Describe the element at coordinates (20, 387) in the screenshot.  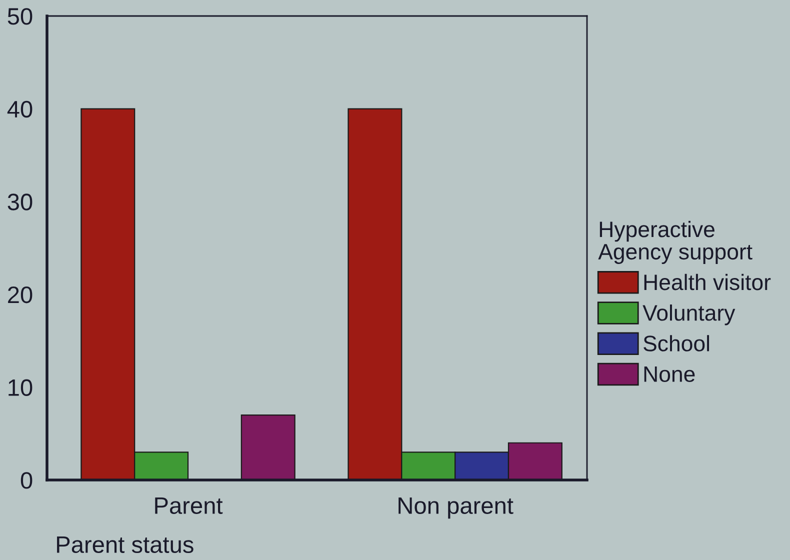
I see `y-tick-label: 10` at that location.